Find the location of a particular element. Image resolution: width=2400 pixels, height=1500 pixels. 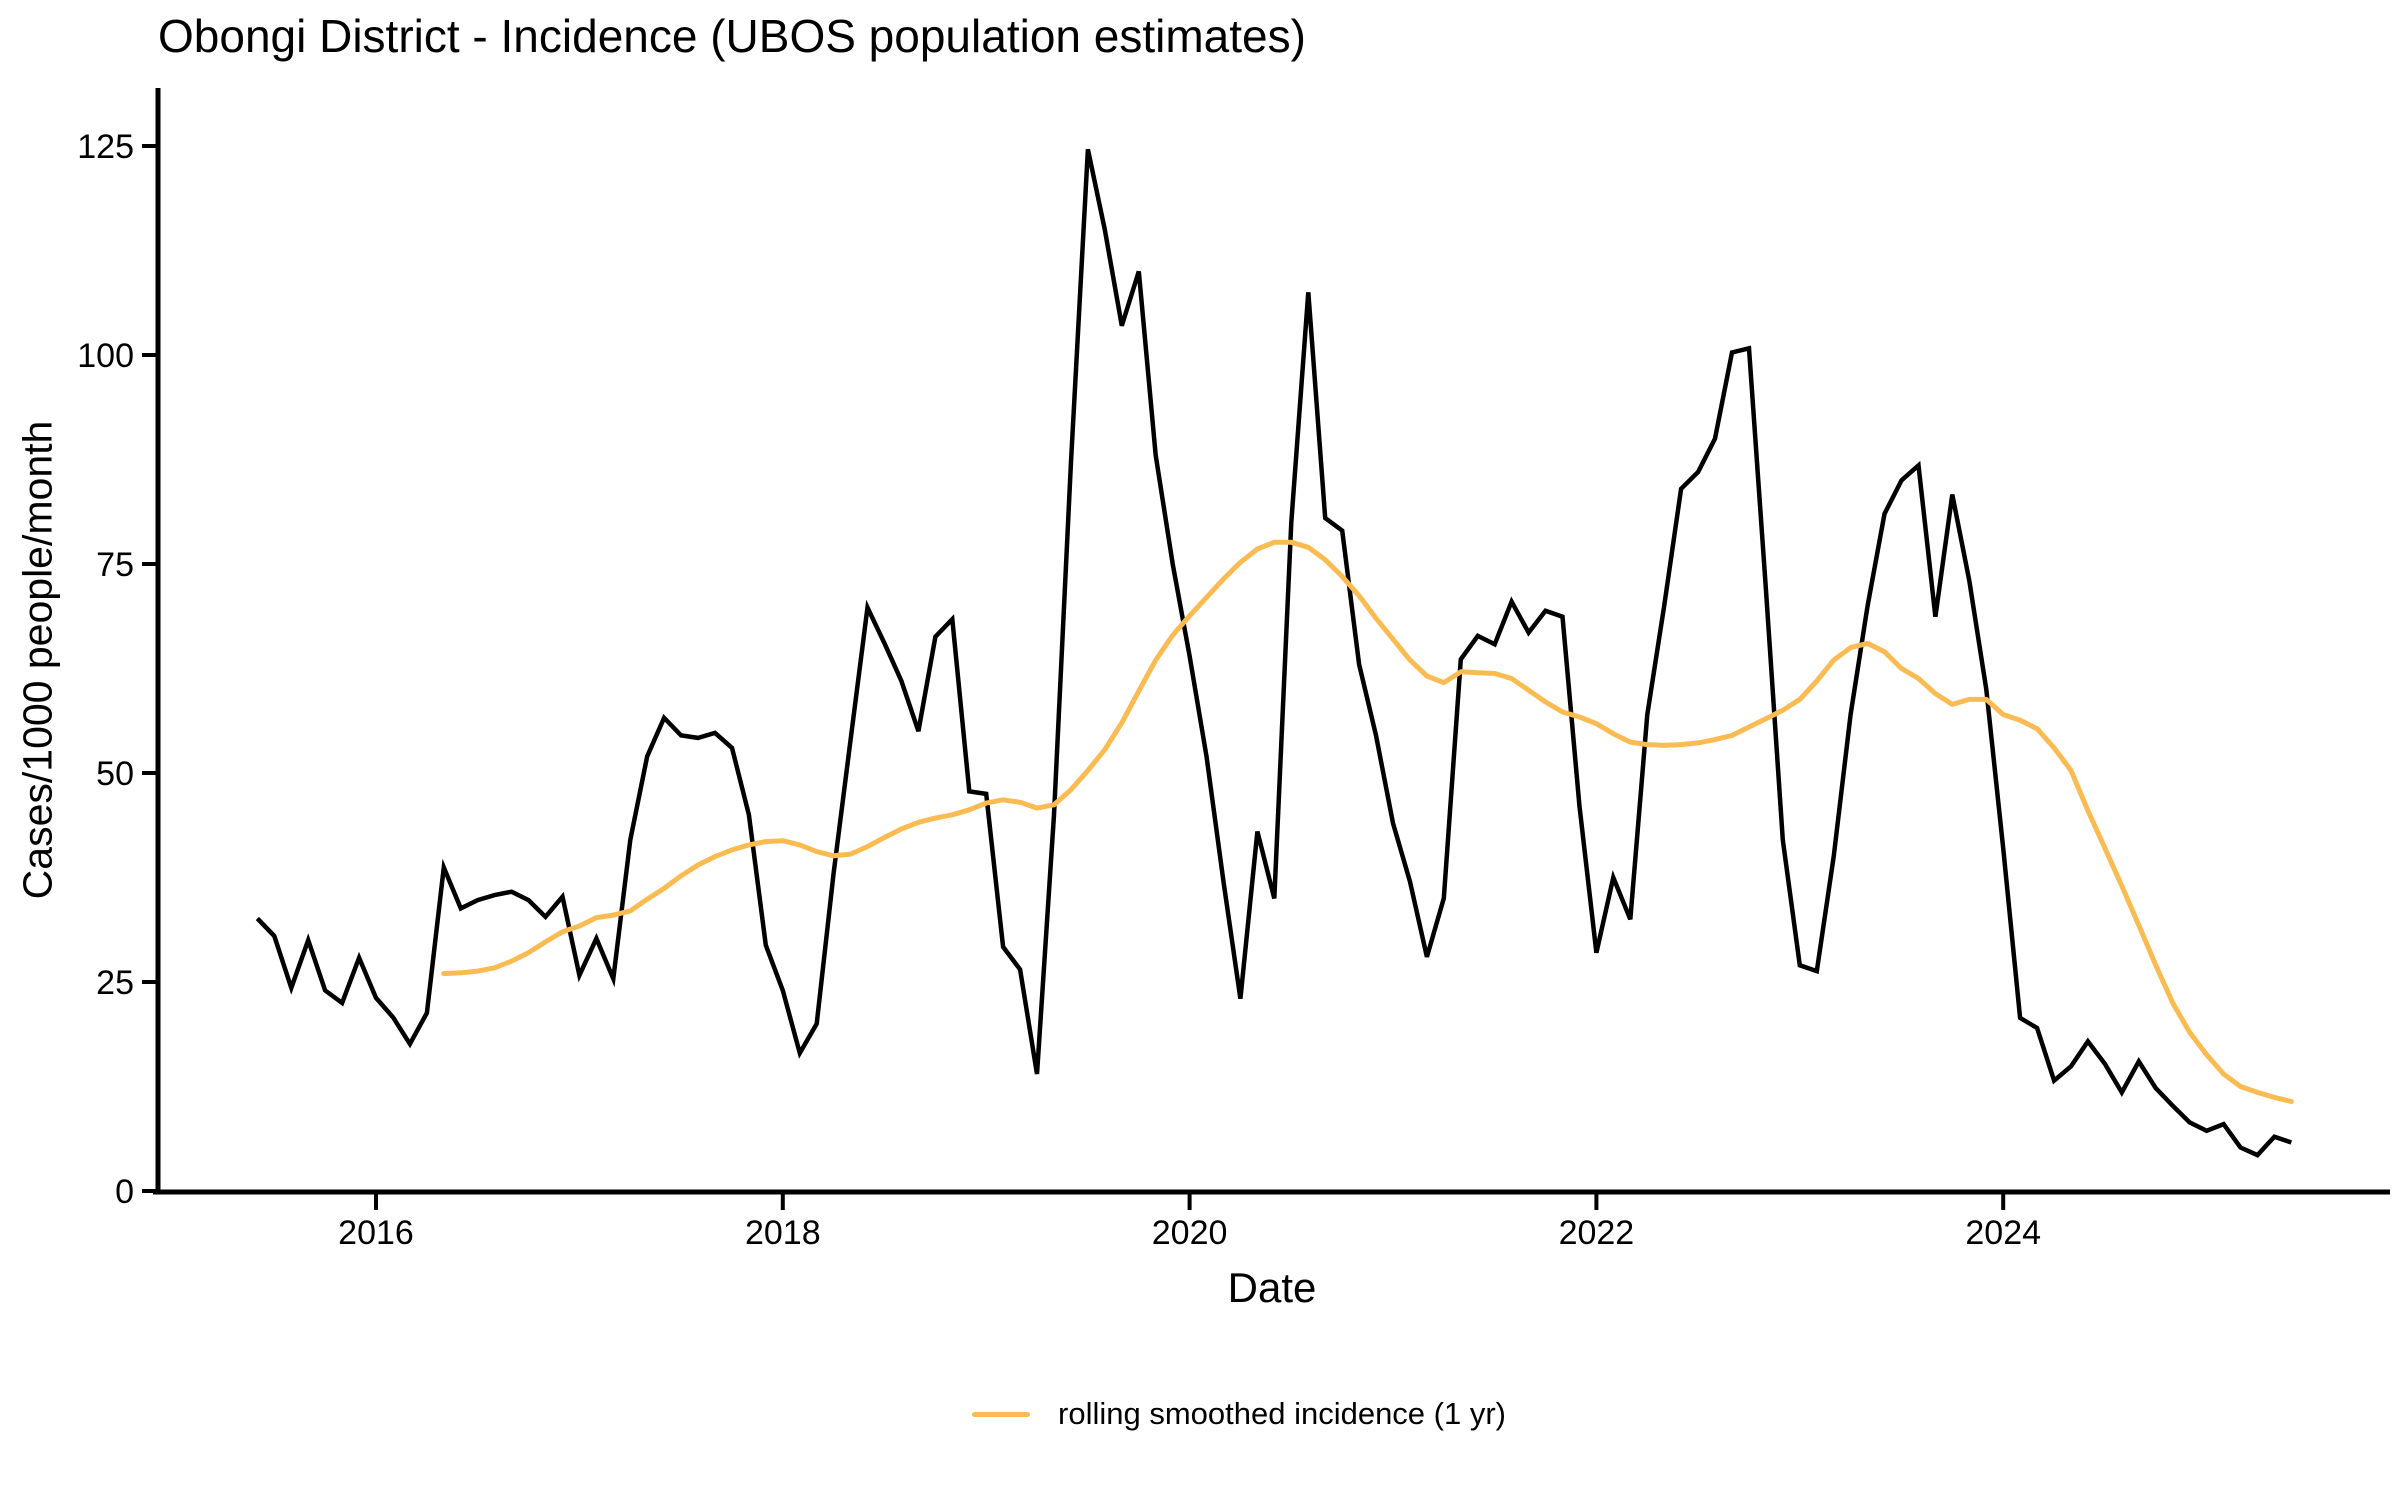

legend: rolling smoothed incidence (1 yr) is located at coordinates (1239, 1414).